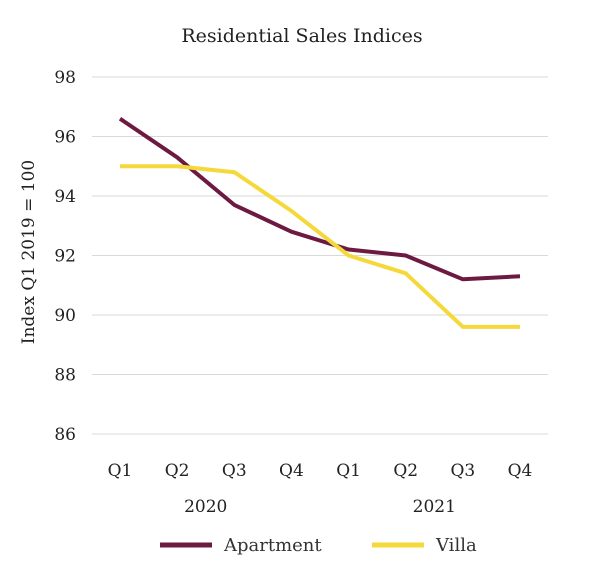  I want to click on x-axis-ticks: Q1 Q2 Q3 Q4 Q1 Q2 Q3 Q4 2020 2021, so click(320, 489).